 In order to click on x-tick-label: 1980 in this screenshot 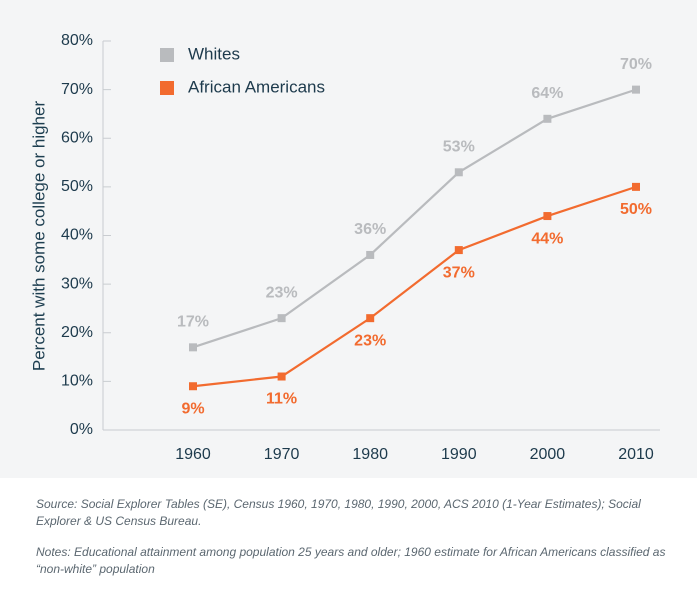, I will do `click(370, 454)`.